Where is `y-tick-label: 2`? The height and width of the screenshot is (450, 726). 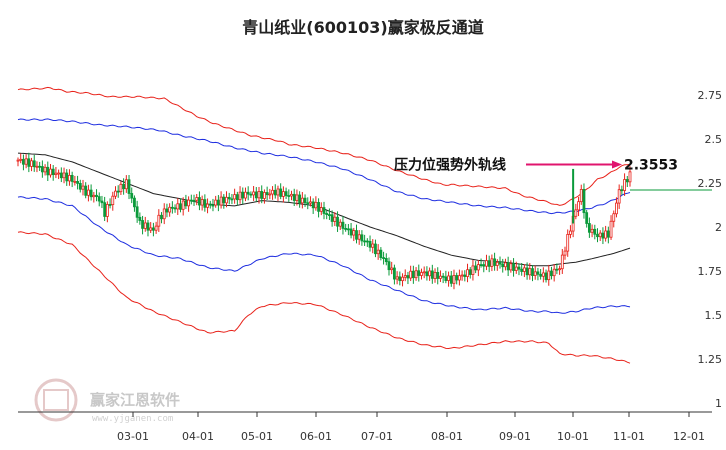 y-tick-label: 2 is located at coordinates (718, 227).